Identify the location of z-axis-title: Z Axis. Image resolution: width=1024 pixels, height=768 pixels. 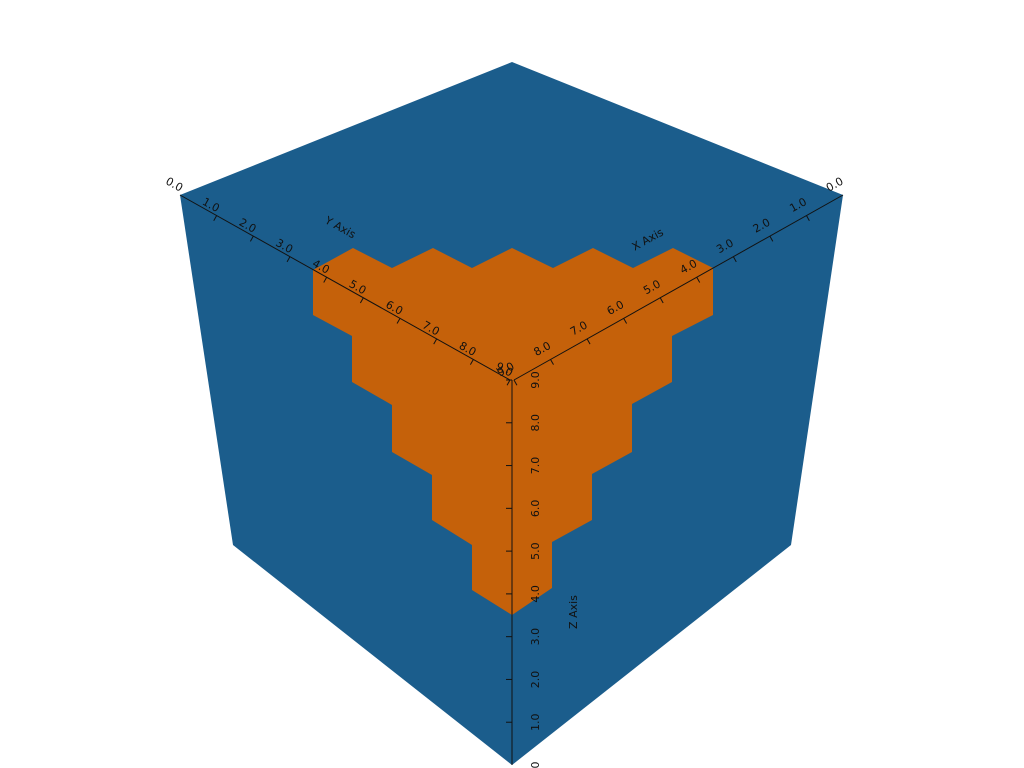
(573, 612).